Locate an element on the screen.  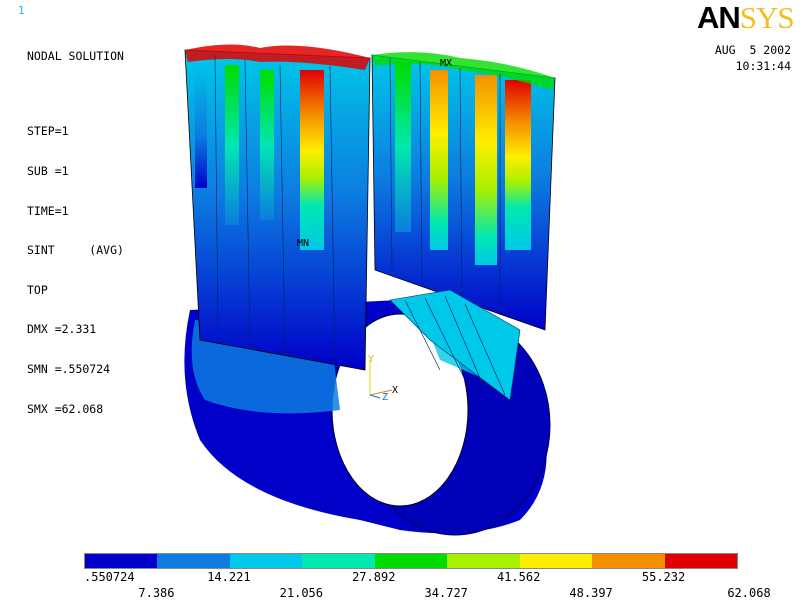
axis-y-label: Y is located at coordinates (371, 359).